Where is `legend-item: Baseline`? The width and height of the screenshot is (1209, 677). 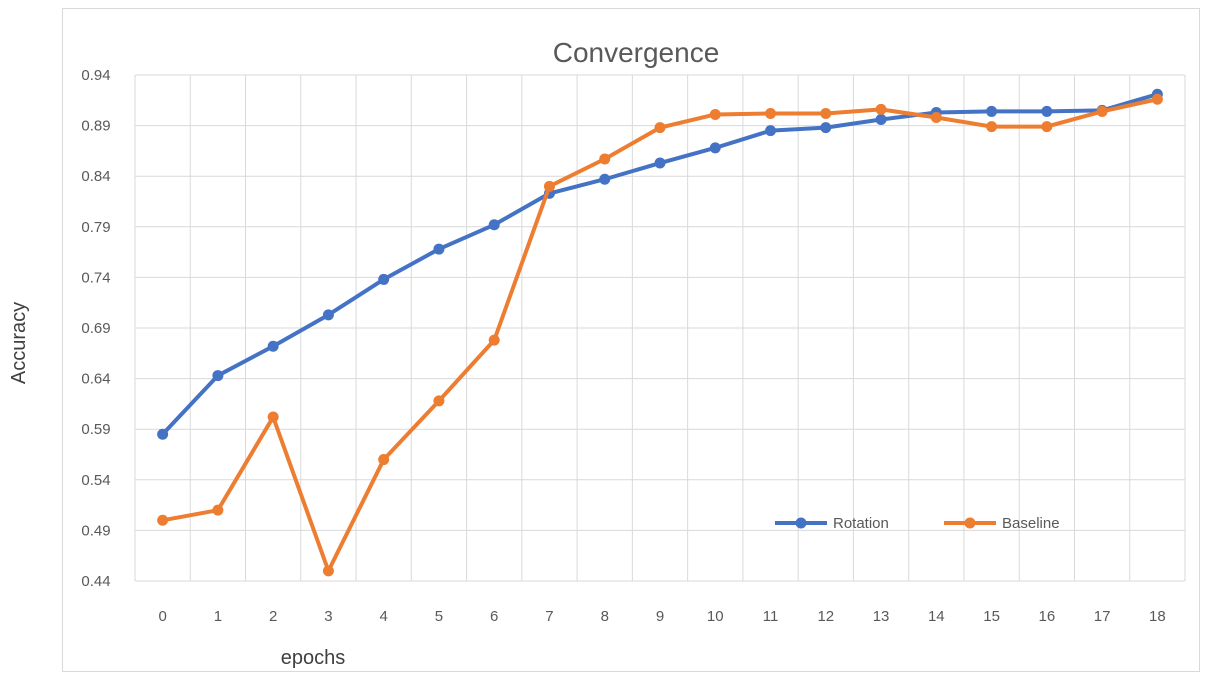 legend-item: Baseline is located at coordinates (1002, 523).